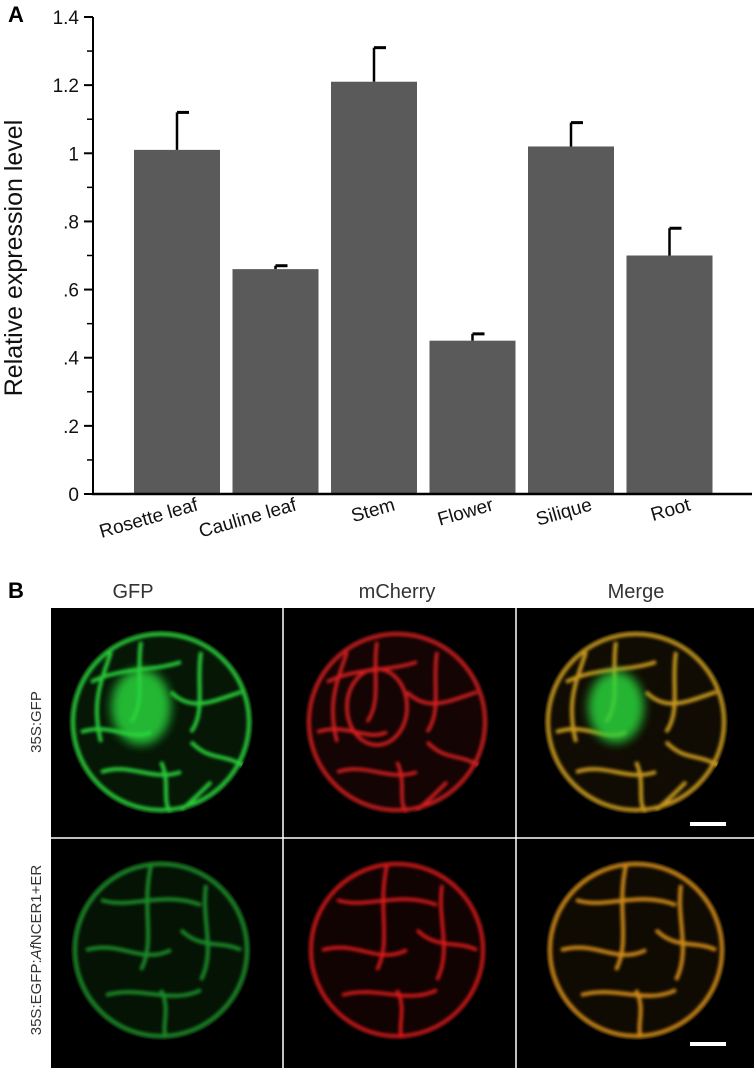 Image resolution: width=754 pixels, height=1070 pixels. I want to click on micrograph-merge-row2, so click(636, 950).